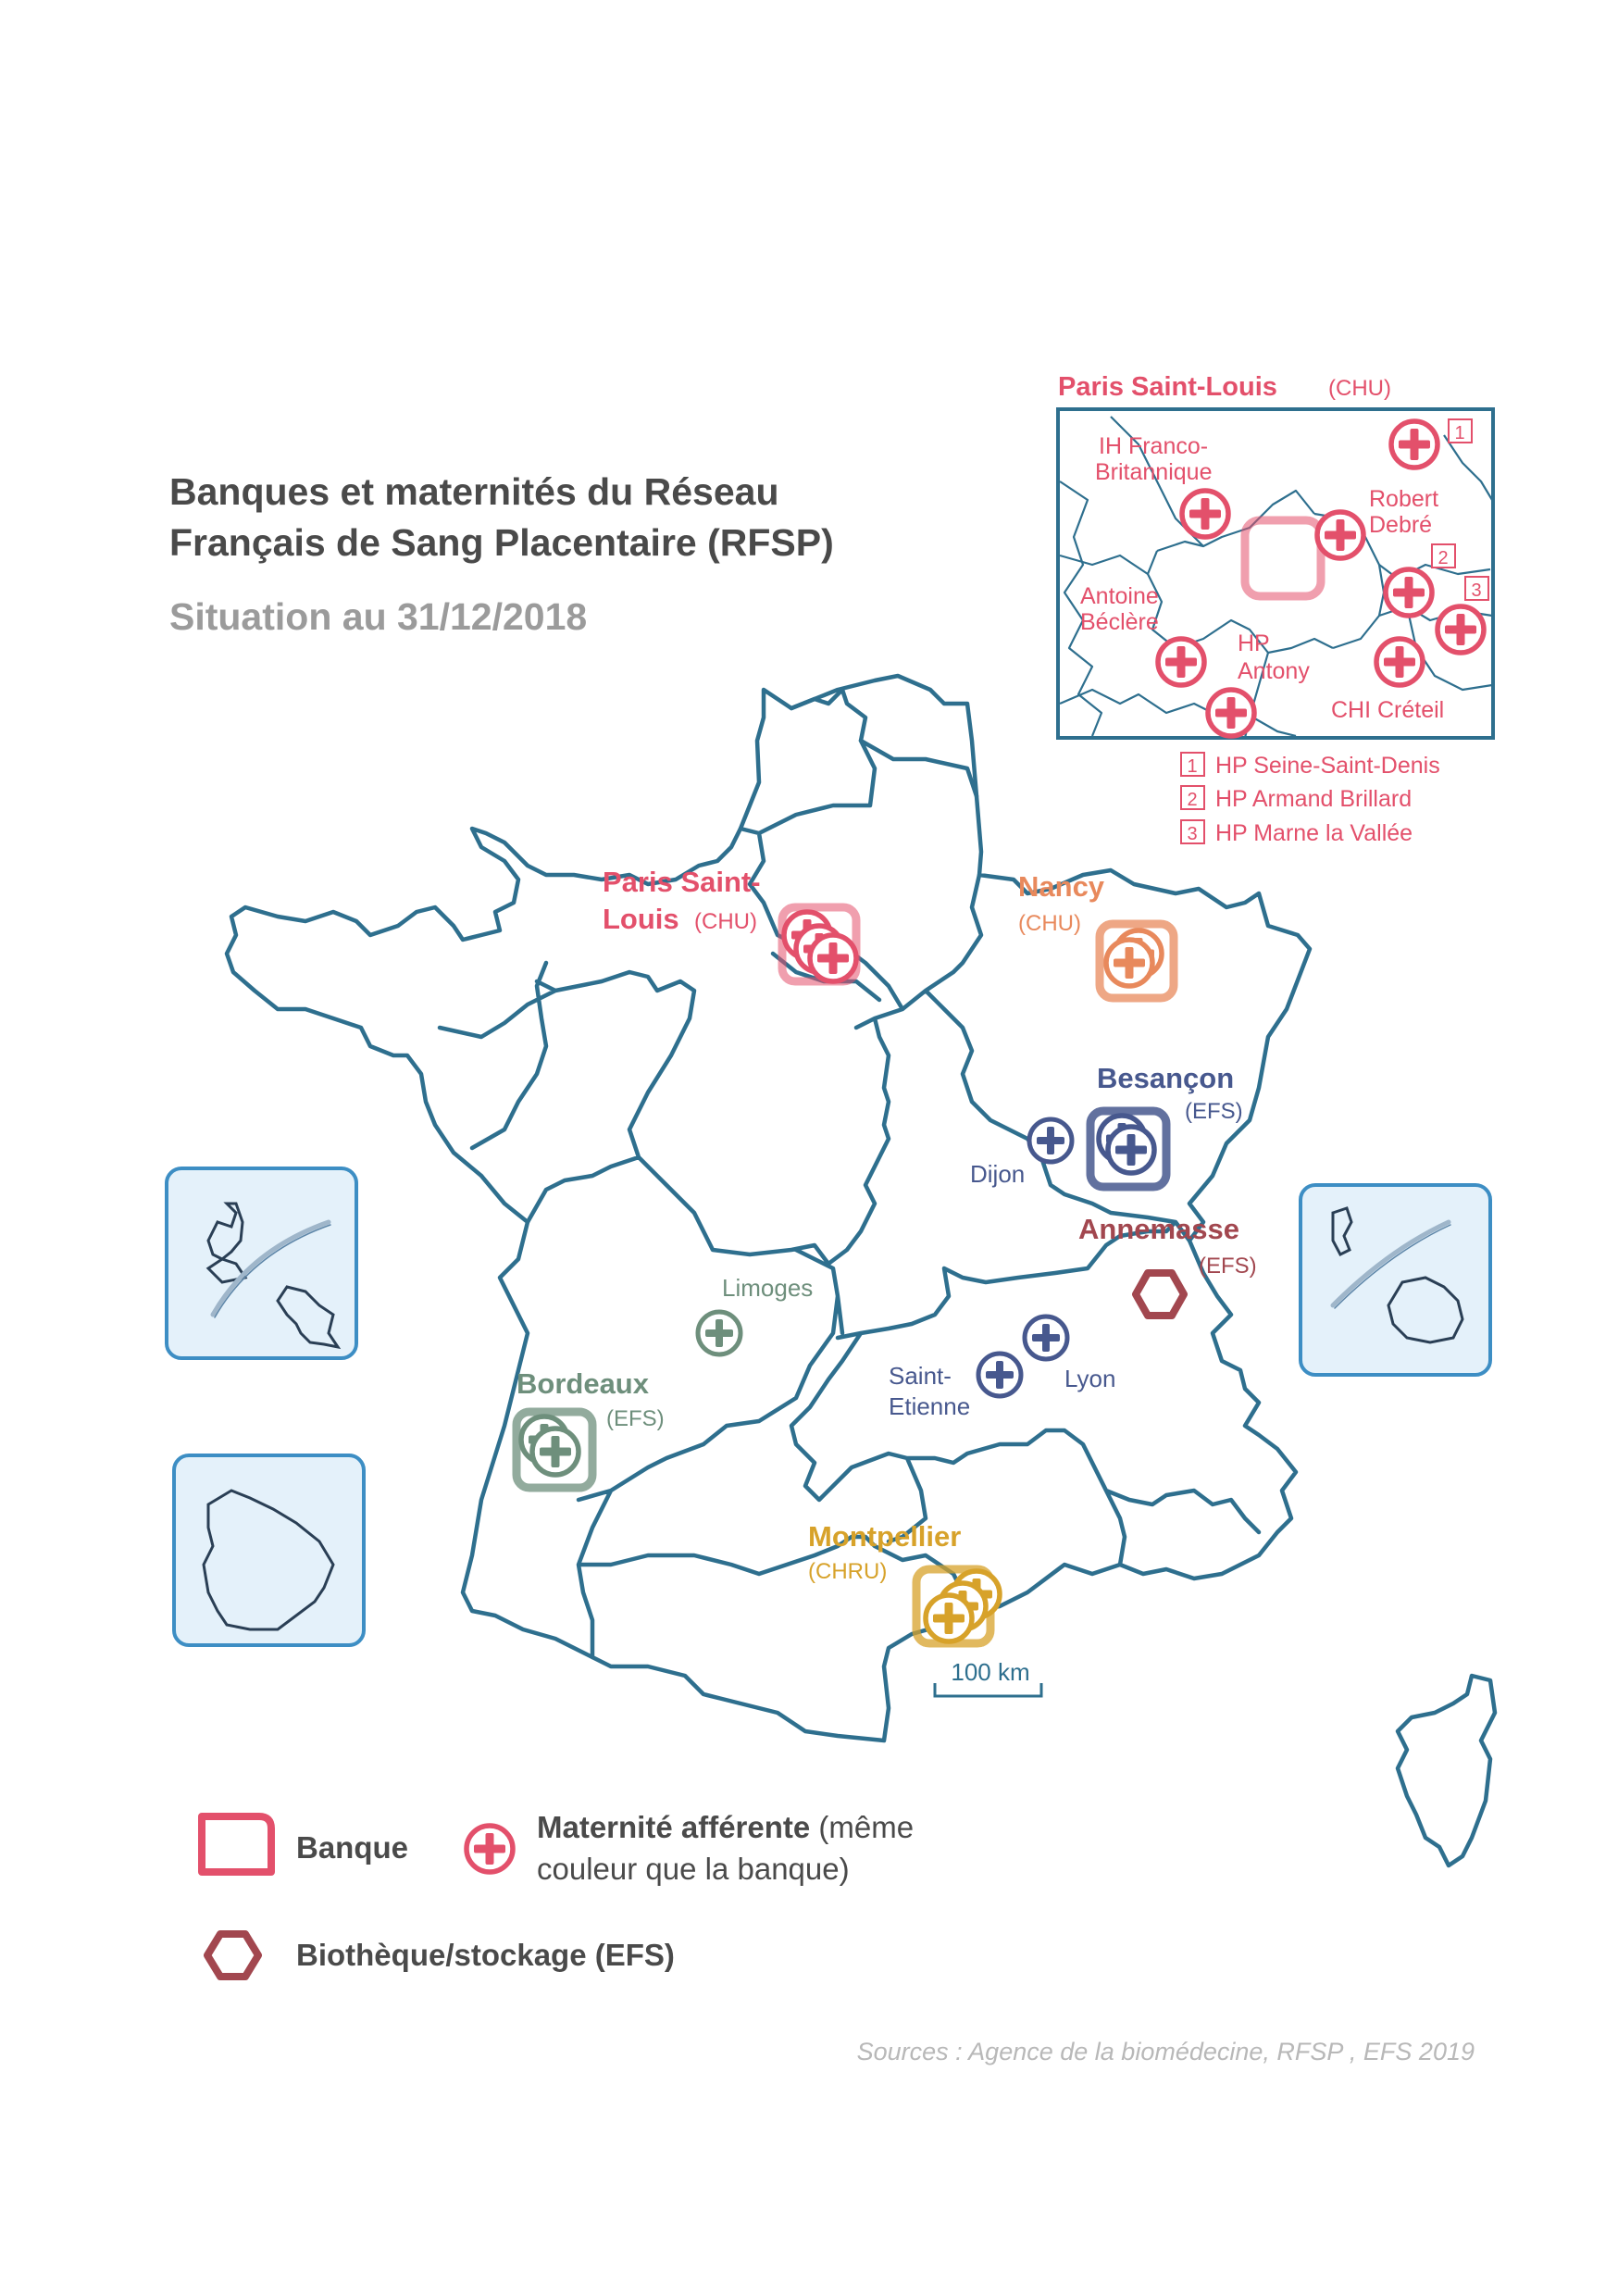 The image size is (1618, 2296). What do you see at coordinates (862, 1827) in the screenshot?
I see `legend-maternity-rest-1: (même` at bounding box center [862, 1827].